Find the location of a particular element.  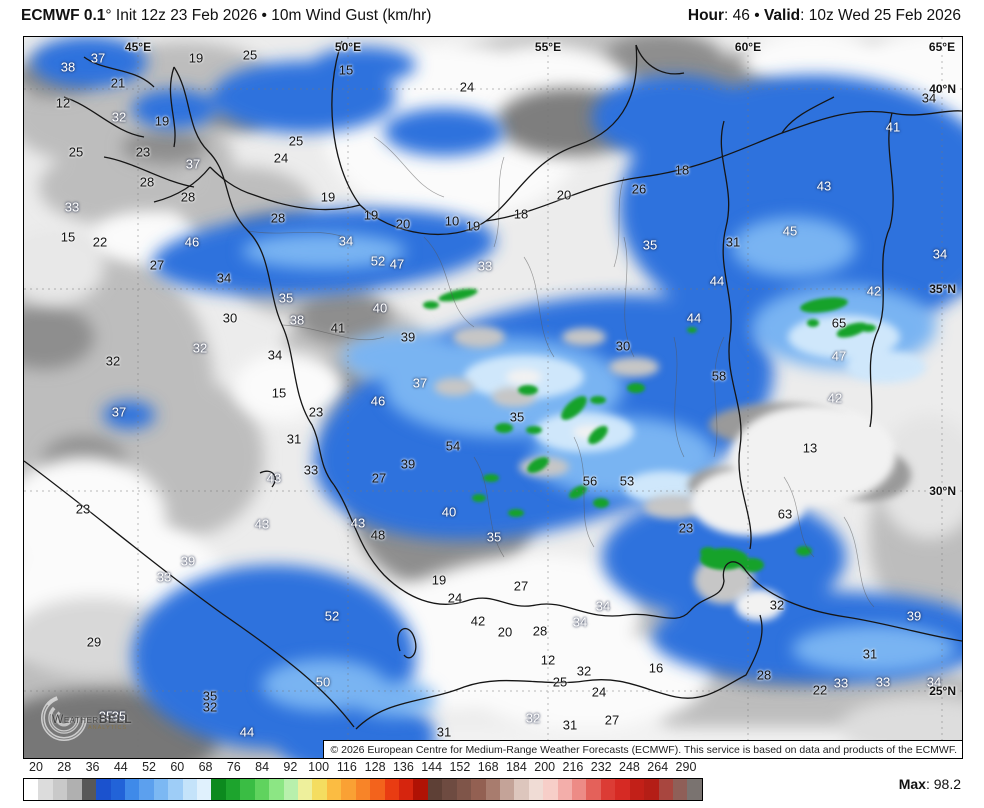

colorbar-tick: 264 is located at coordinates (658, 767).